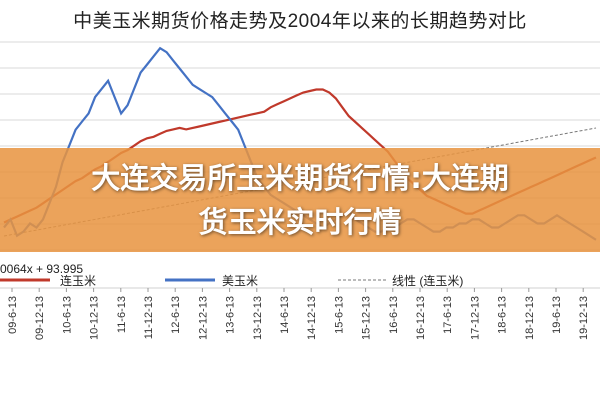  What do you see at coordinates (367, 318) in the screenshot?
I see `x-tick-label: 15-12-13` at bounding box center [367, 318].